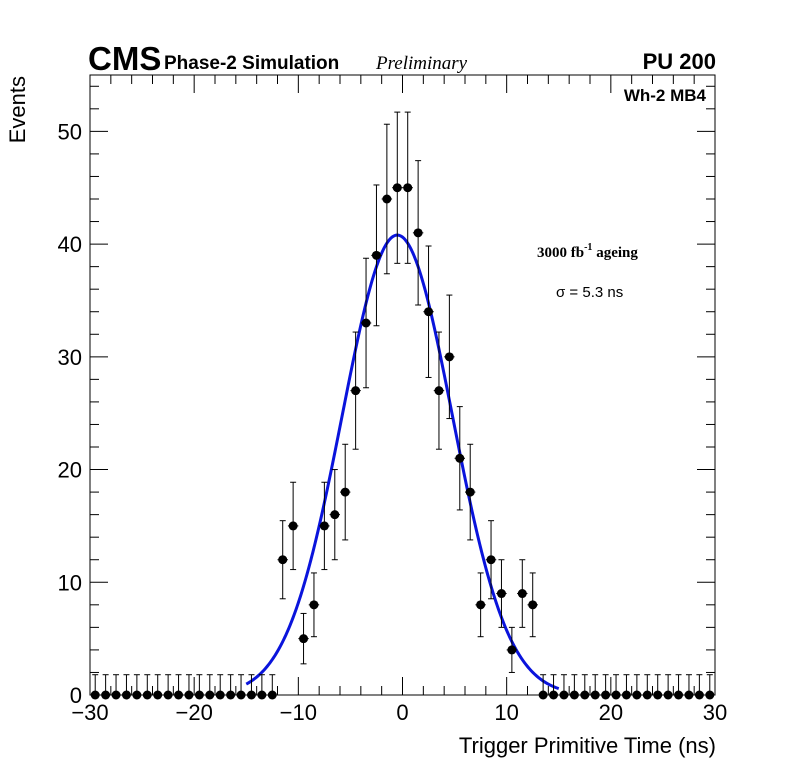 The width and height of the screenshot is (796, 772). Describe the element at coordinates (194, 712) in the screenshot. I see `x-tick-label: −20` at that location.